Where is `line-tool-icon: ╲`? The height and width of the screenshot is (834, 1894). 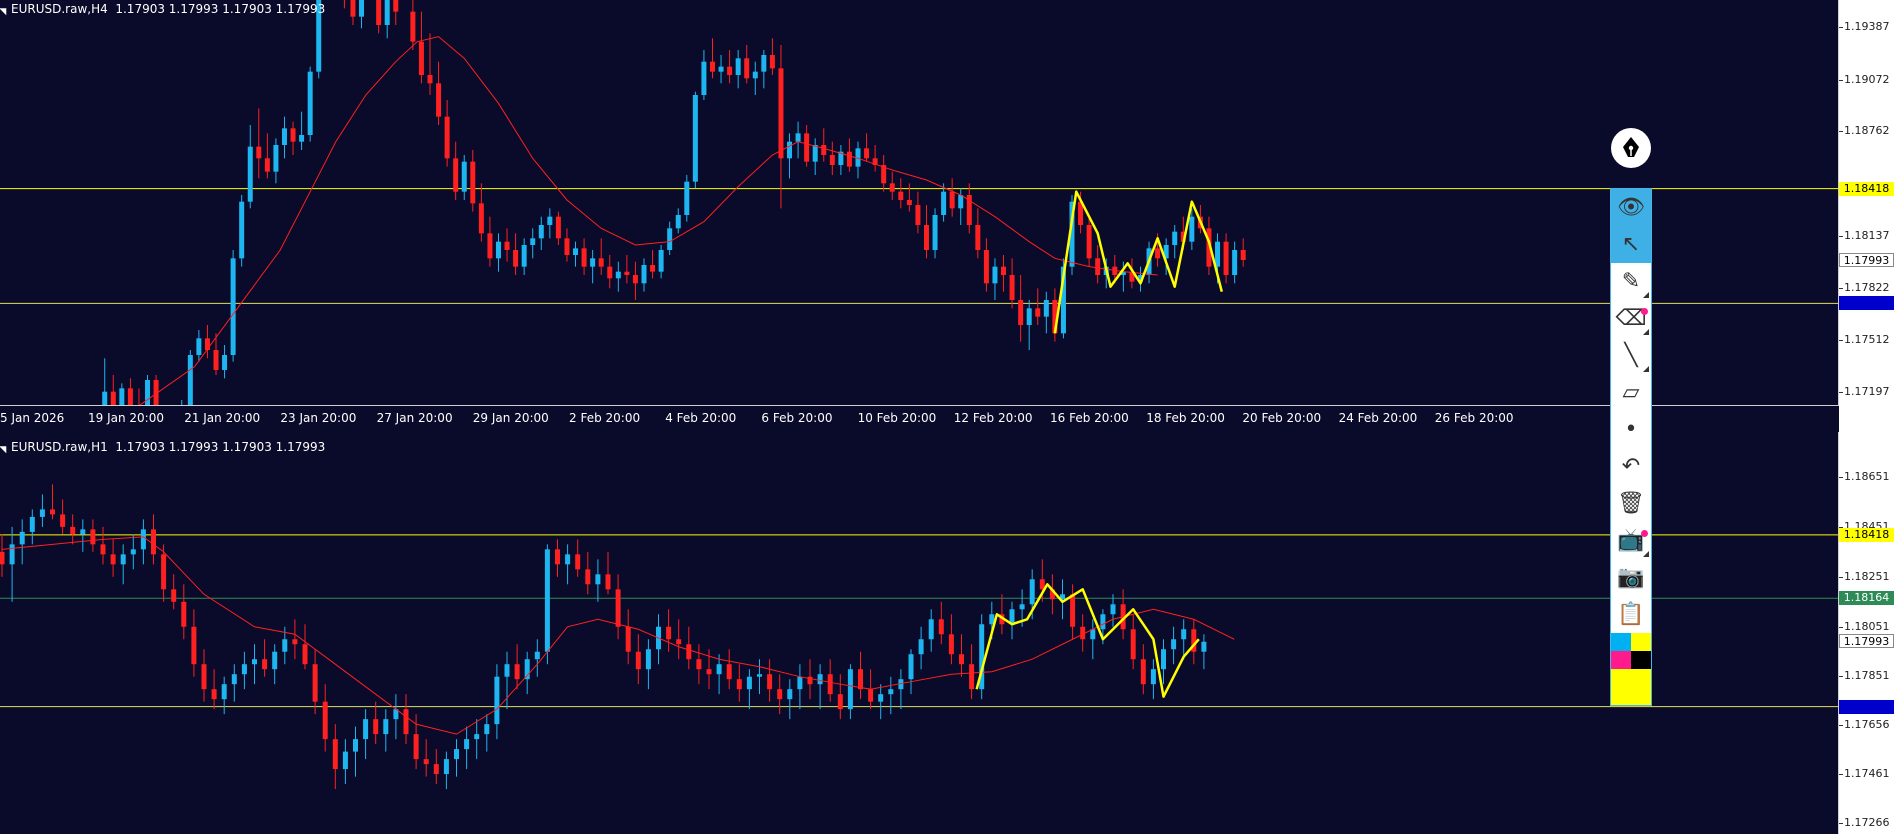 line-tool-icon: ╲ is located at coordinates (1631, 355).